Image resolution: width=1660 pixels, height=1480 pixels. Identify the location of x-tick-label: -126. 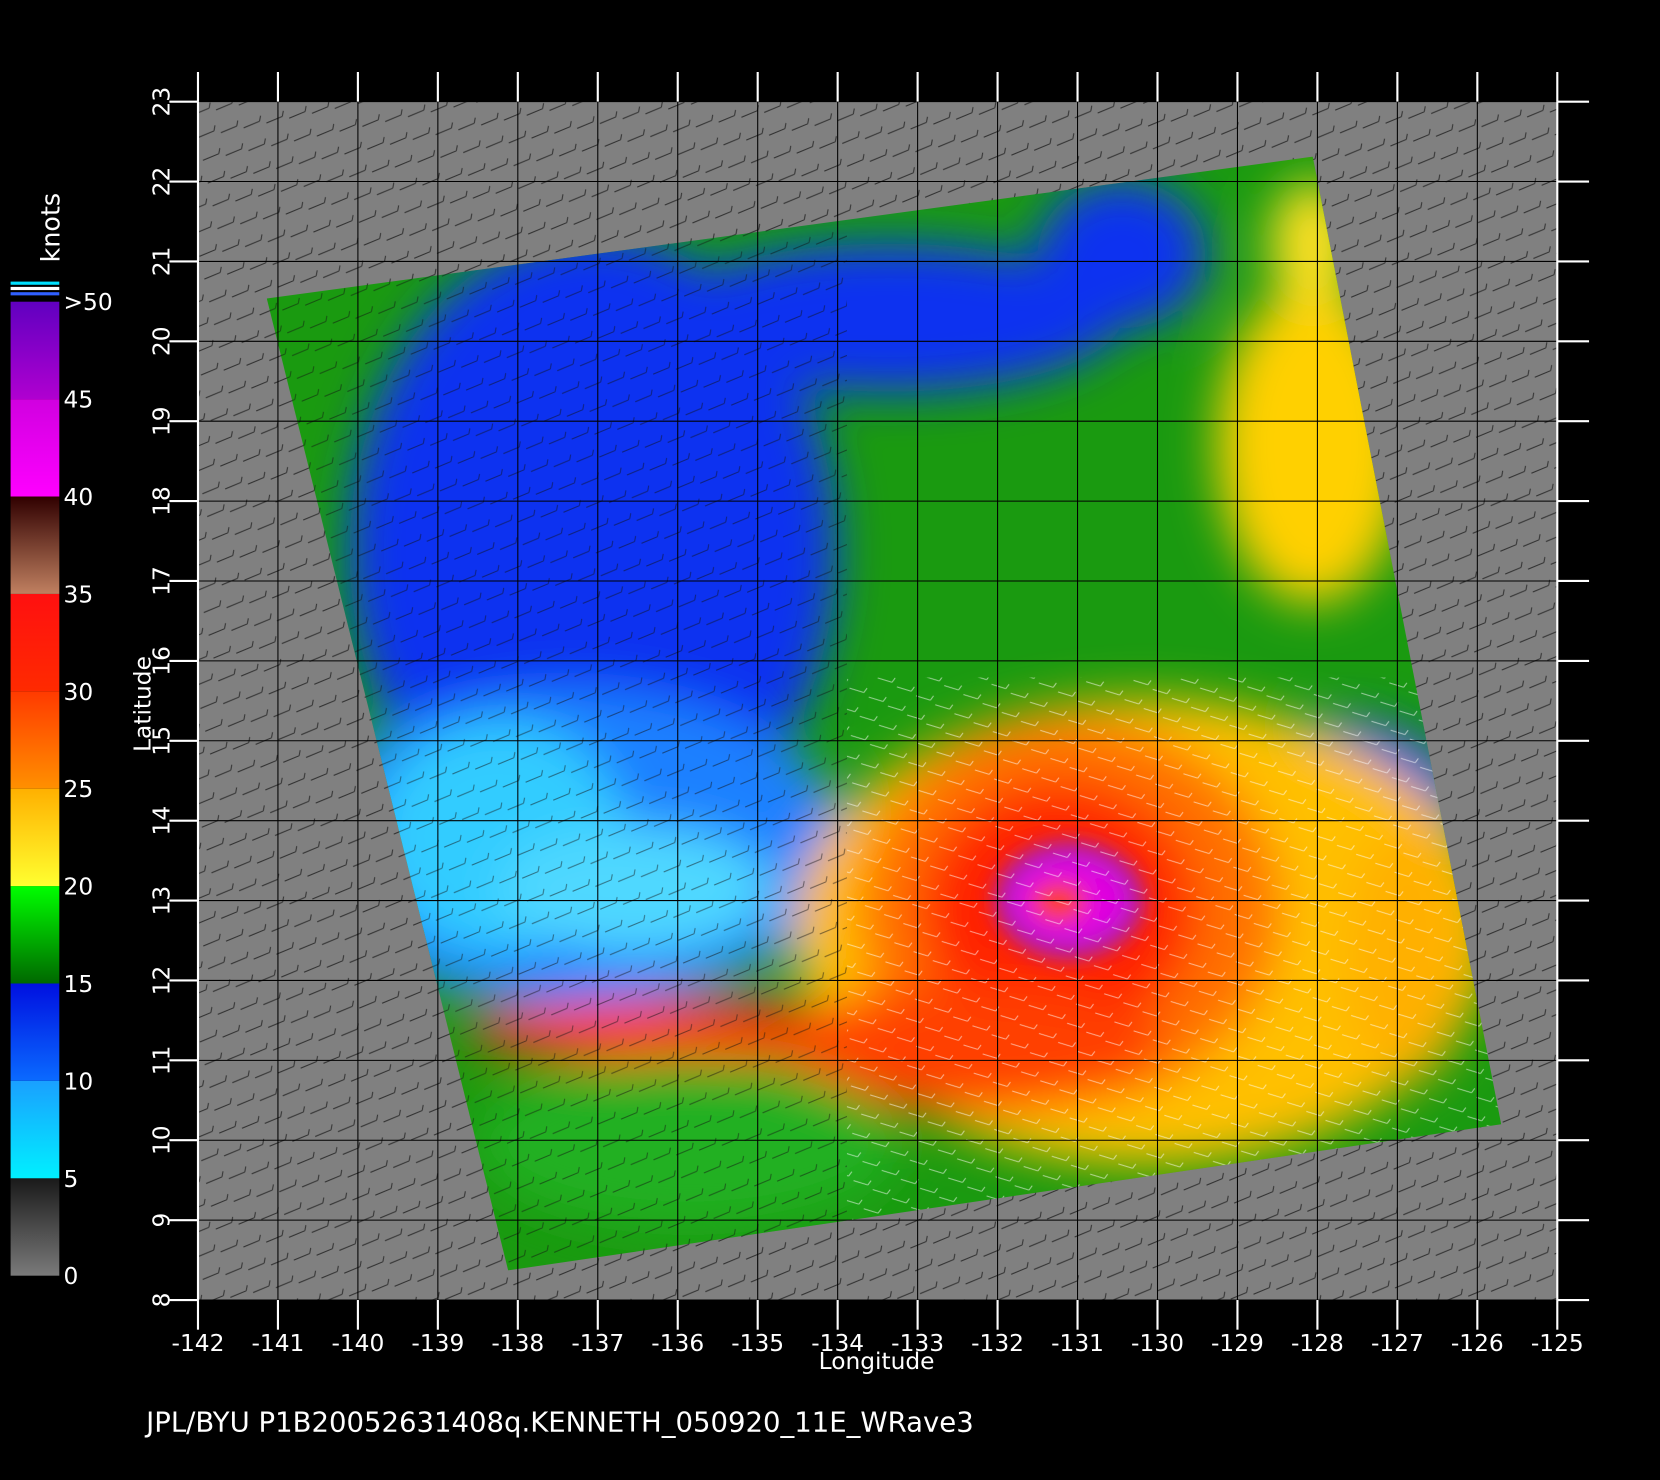
(1477, 1343).